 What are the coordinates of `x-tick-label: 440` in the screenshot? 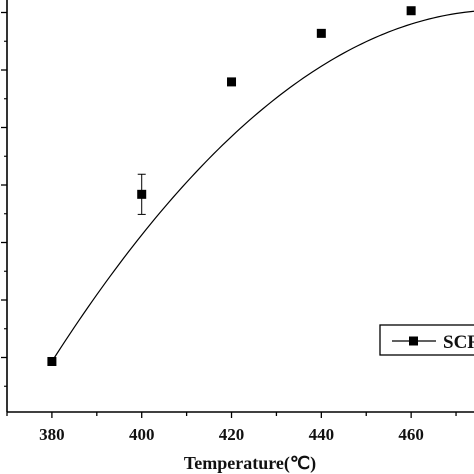 It's located at (322, 434).